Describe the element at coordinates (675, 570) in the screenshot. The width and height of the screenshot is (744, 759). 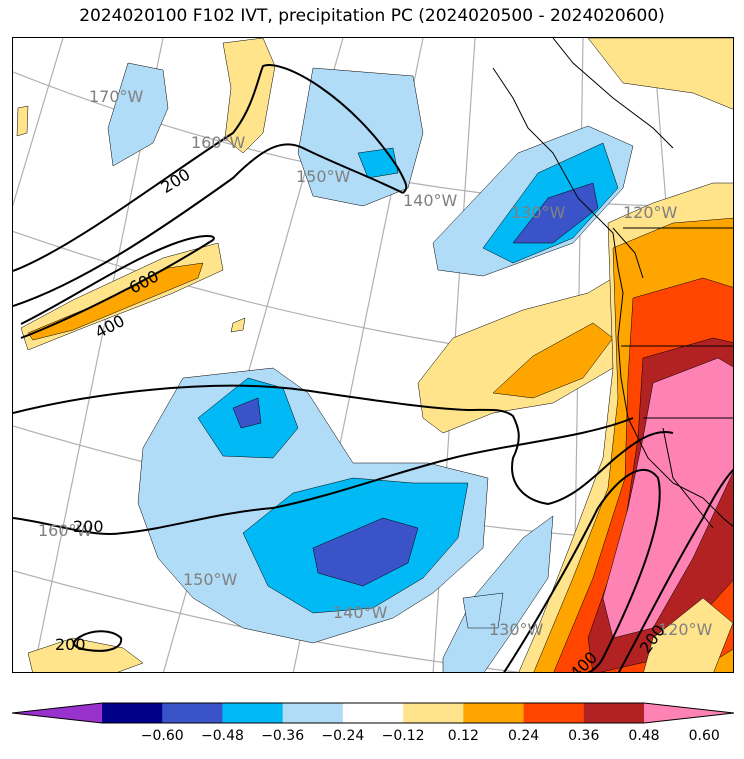
I see `ivt-contour-200-east` at that location.